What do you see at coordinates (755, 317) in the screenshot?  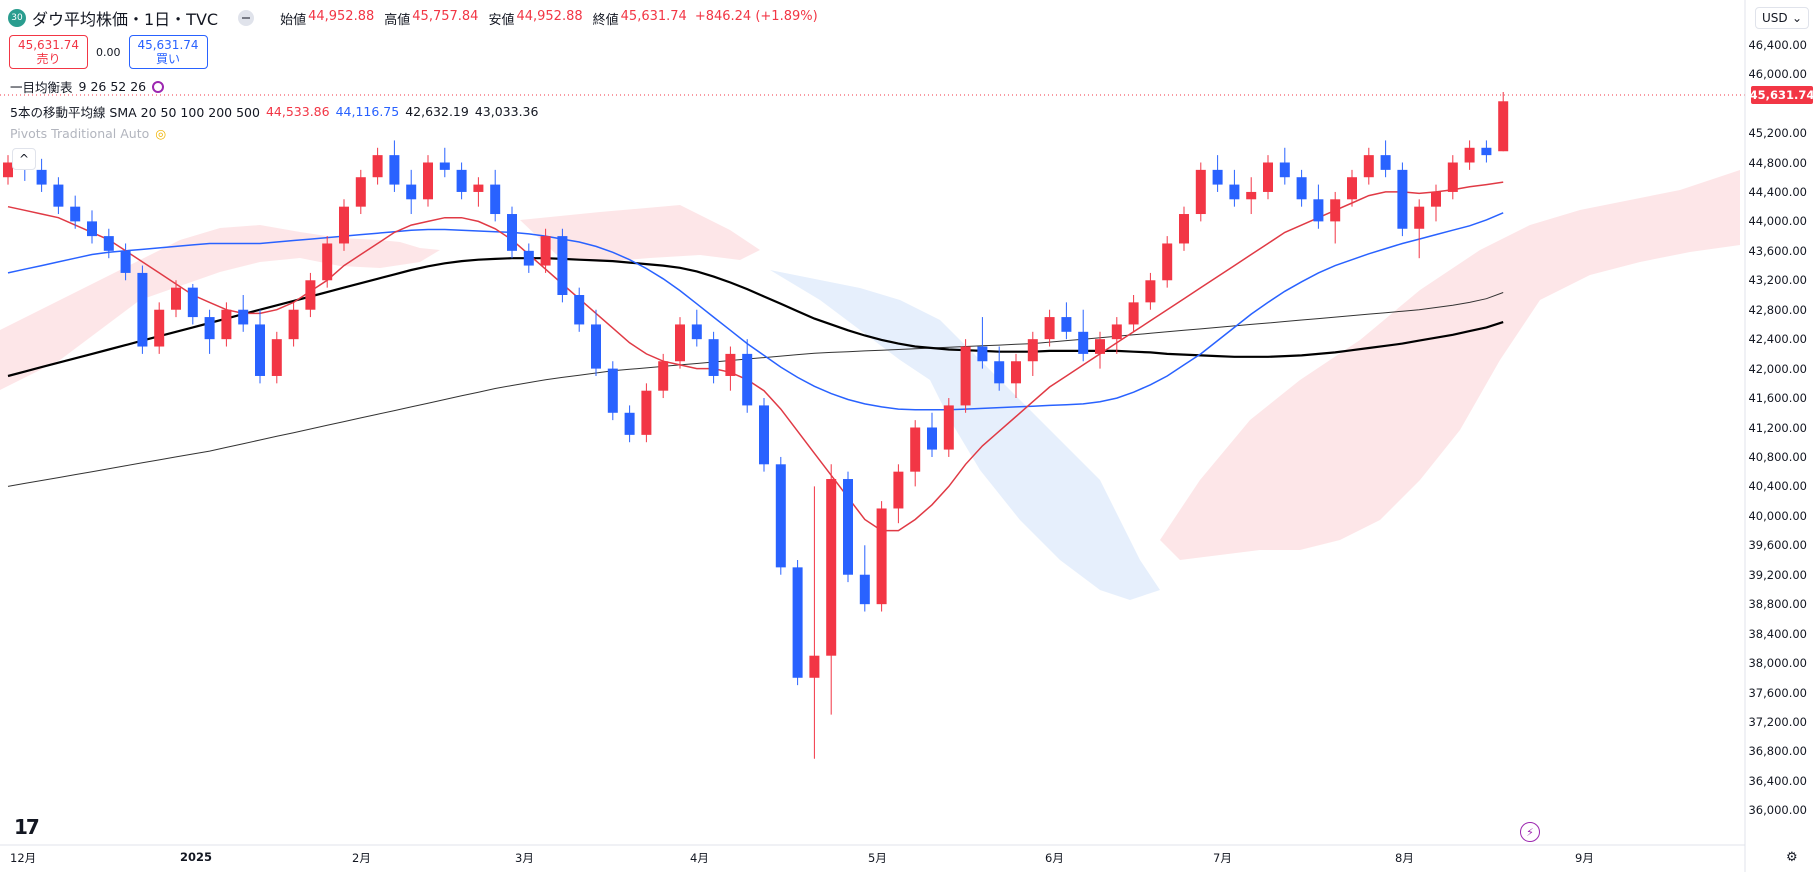 I see `ma100-line` at bounding box center [755, 317].